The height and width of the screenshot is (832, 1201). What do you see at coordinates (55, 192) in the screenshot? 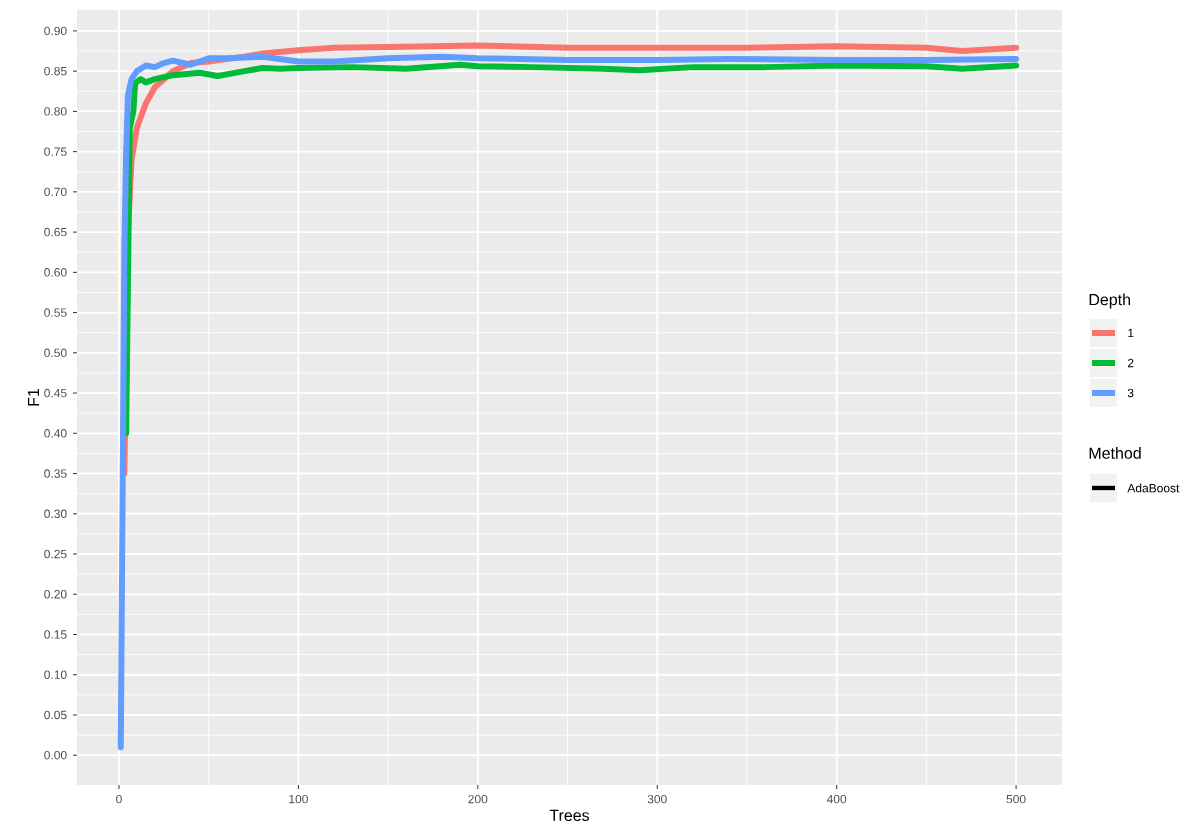
I see `y-tick-label: 0.70` at bounding box center [55, 192].